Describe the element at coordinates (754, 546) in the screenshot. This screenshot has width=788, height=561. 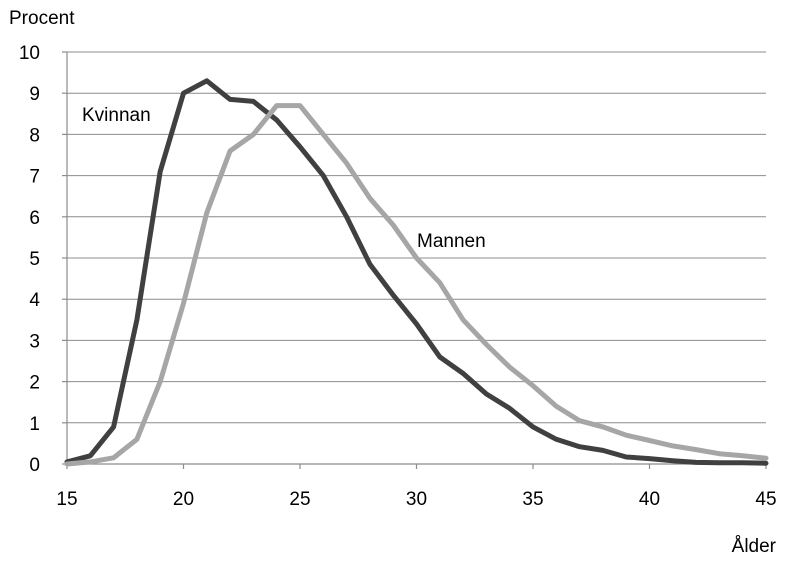
I see `x-axis-title: Ålder` at that location.